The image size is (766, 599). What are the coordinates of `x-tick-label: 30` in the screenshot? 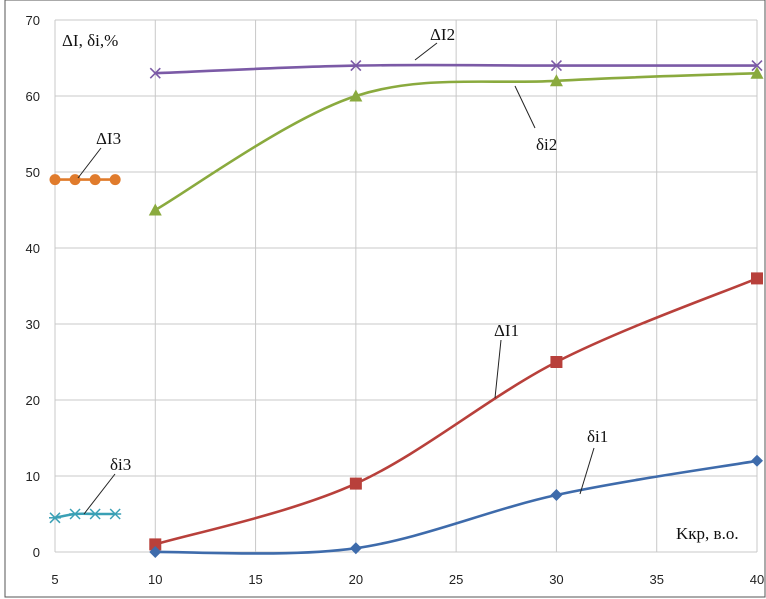 It's located at (556, 579).